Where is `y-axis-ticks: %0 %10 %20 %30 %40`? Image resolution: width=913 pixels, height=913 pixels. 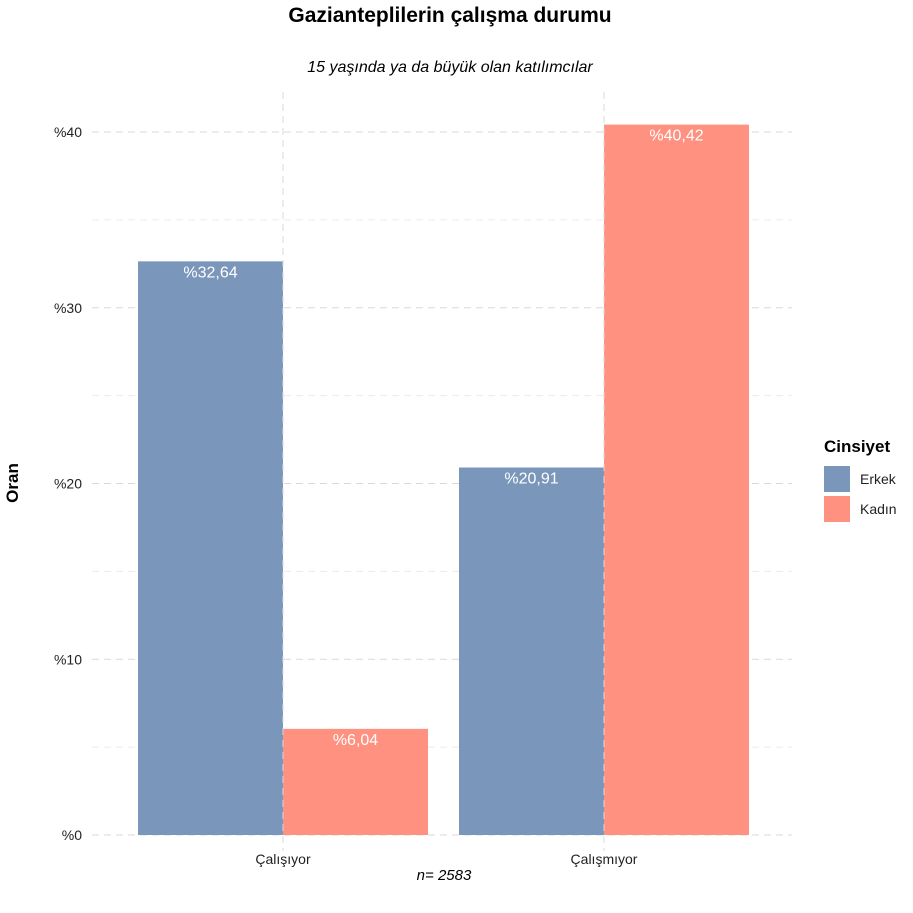
y-axis-ticks: %0 %10 %20 %30 %40 is located at coordinates (68, 483).